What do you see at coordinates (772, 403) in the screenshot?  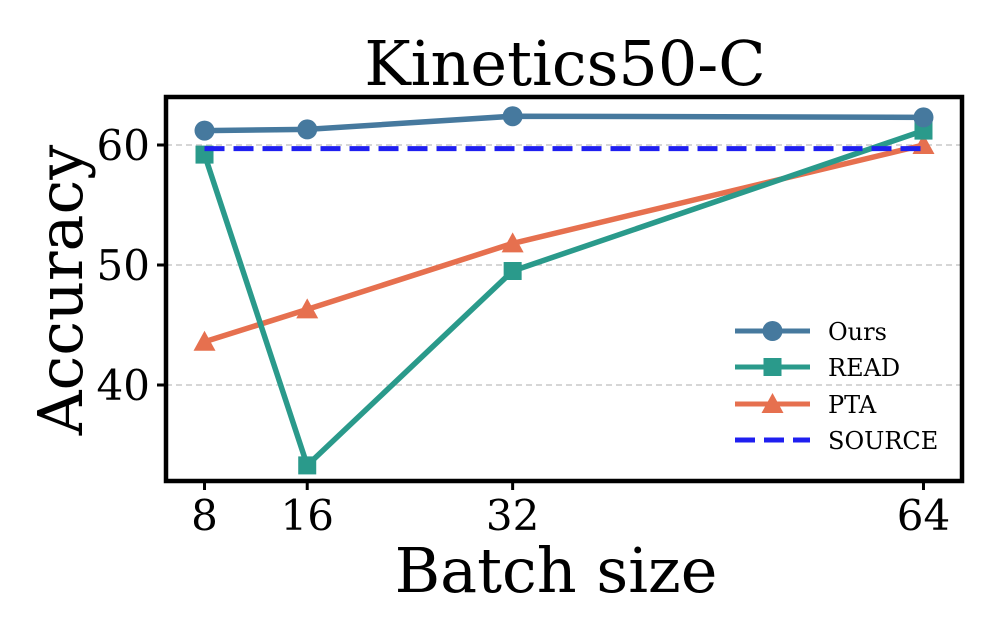 I see `legend-marker-pta` at bounding box center [772, 403].